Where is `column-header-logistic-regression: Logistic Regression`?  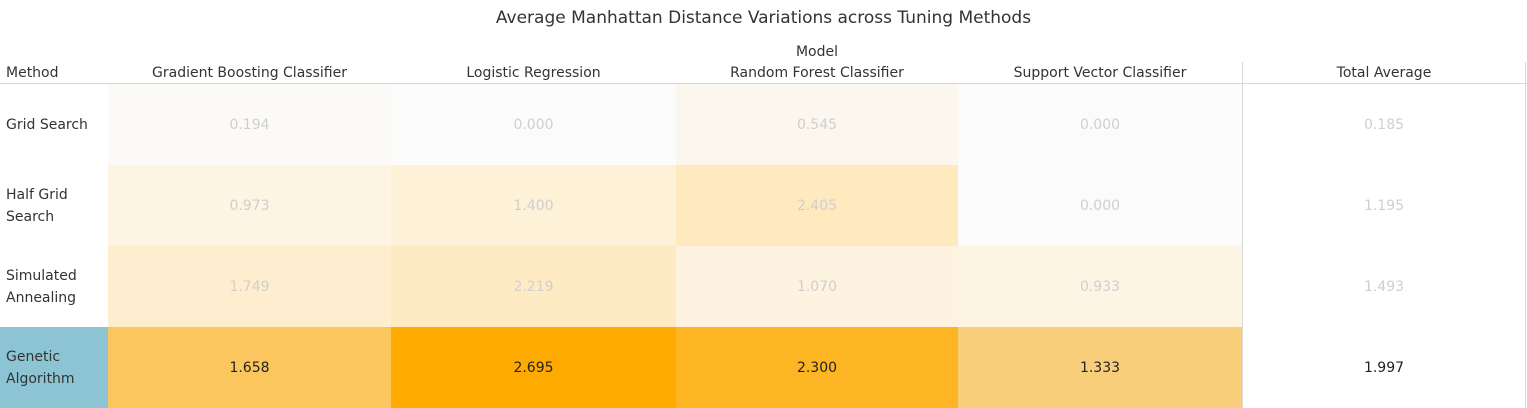
column-header-logistic-regression: Logistic Regression is located at coordinates (533, 73).